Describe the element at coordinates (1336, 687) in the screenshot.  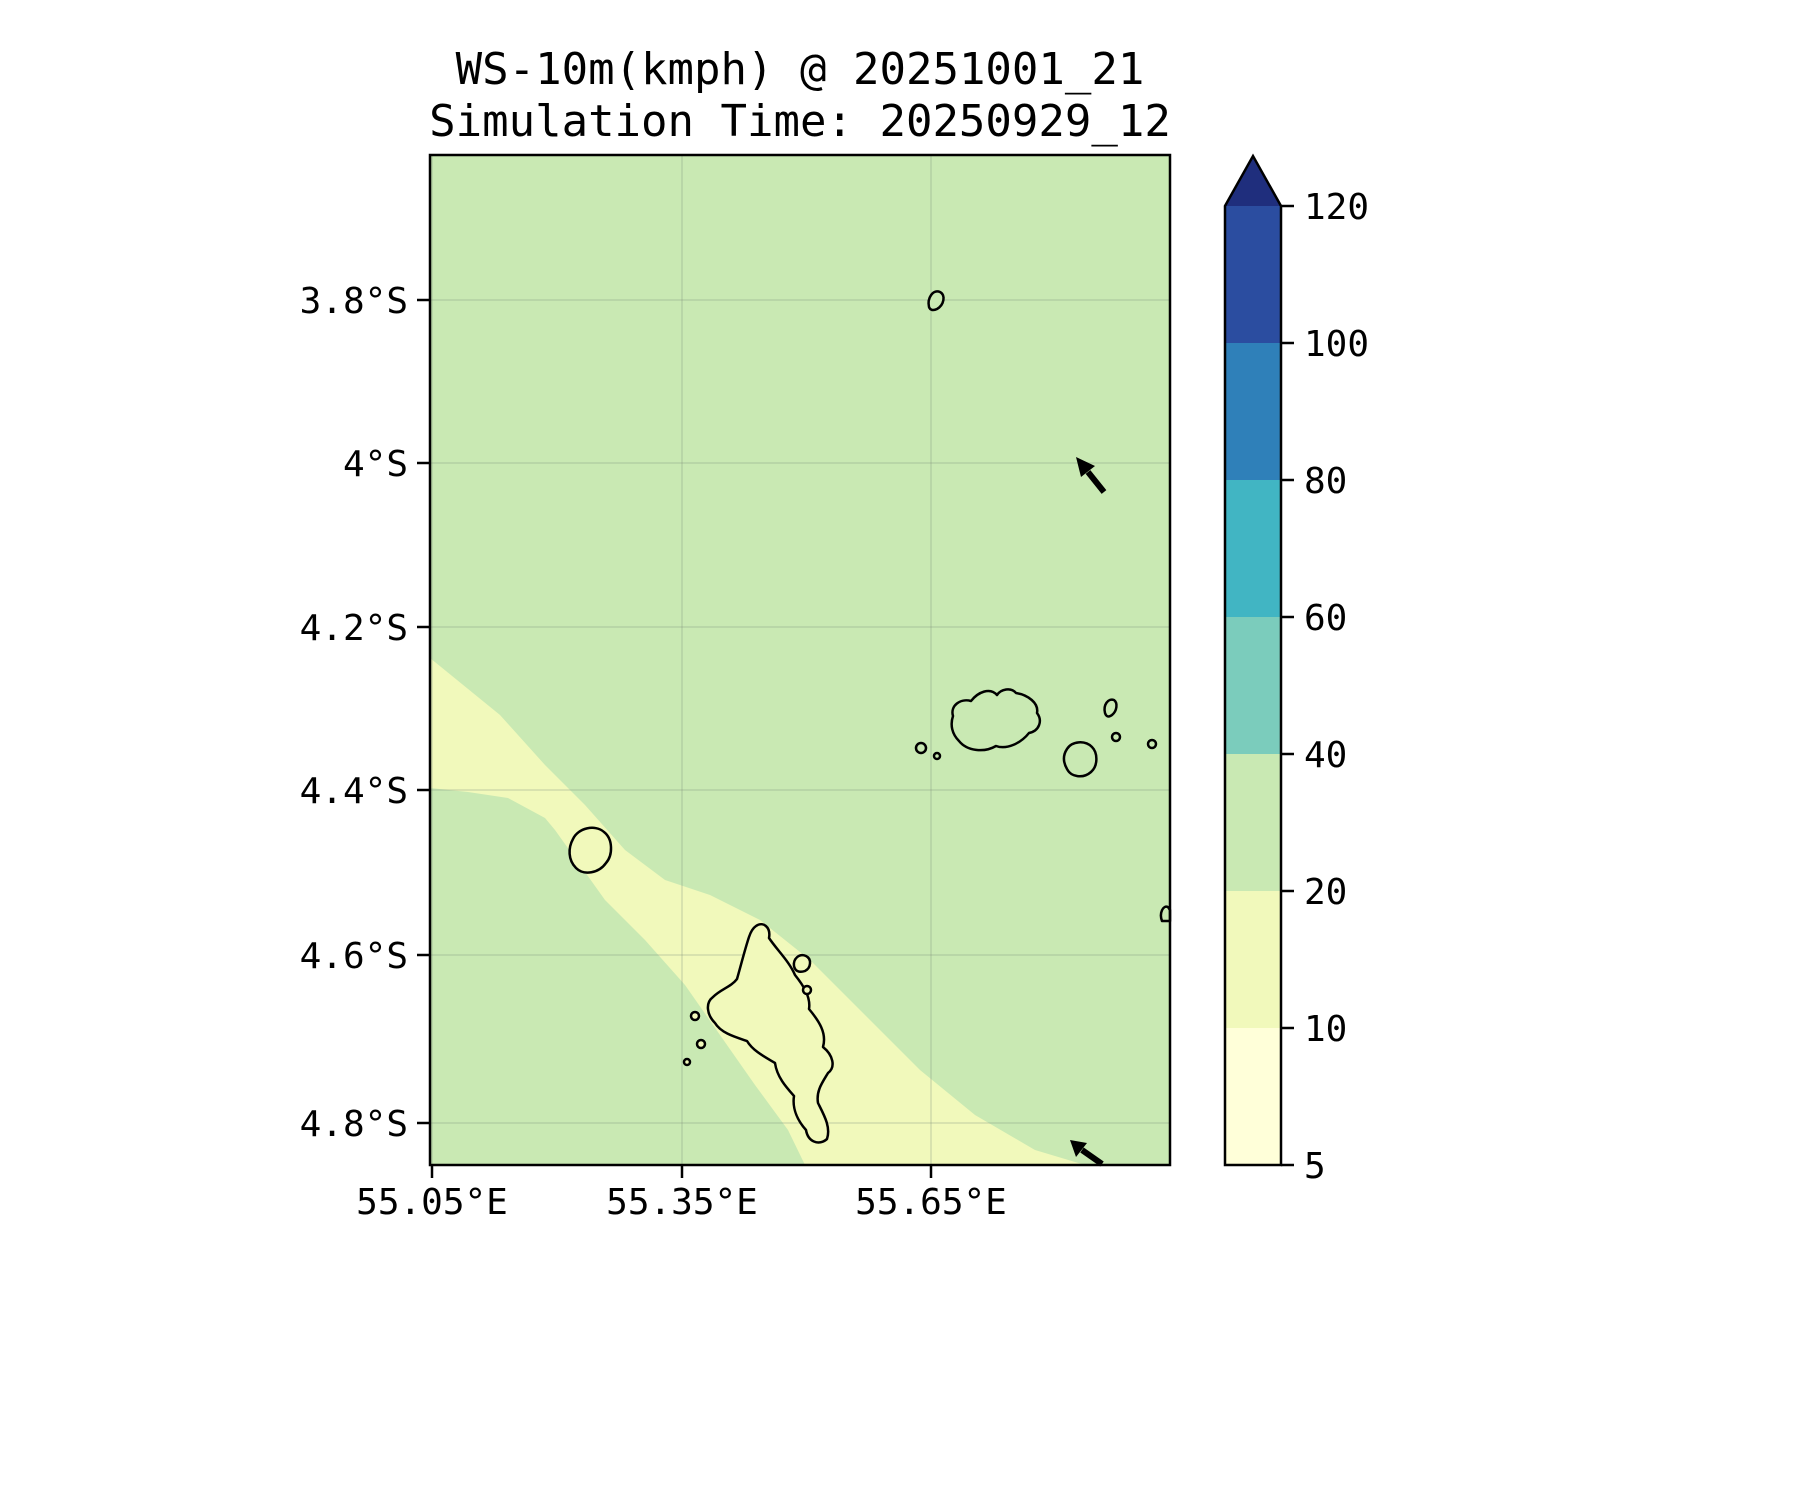
I see `colorbar-labels: 120 100 80 60 40 20 10 5` at that location.